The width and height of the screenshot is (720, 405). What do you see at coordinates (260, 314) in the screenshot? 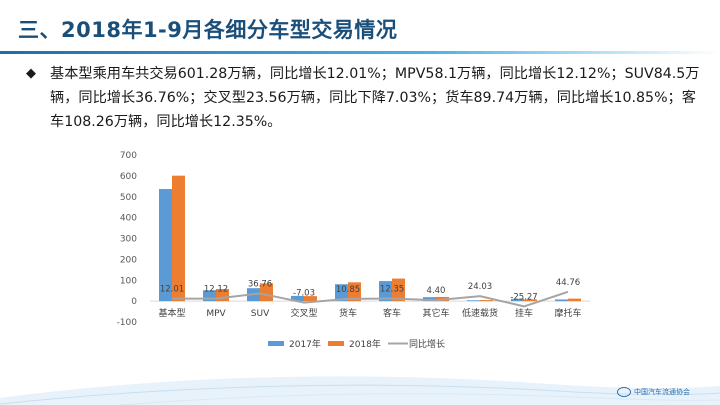
I see `x-category-label: SUV` at bounding box center [260, 314].